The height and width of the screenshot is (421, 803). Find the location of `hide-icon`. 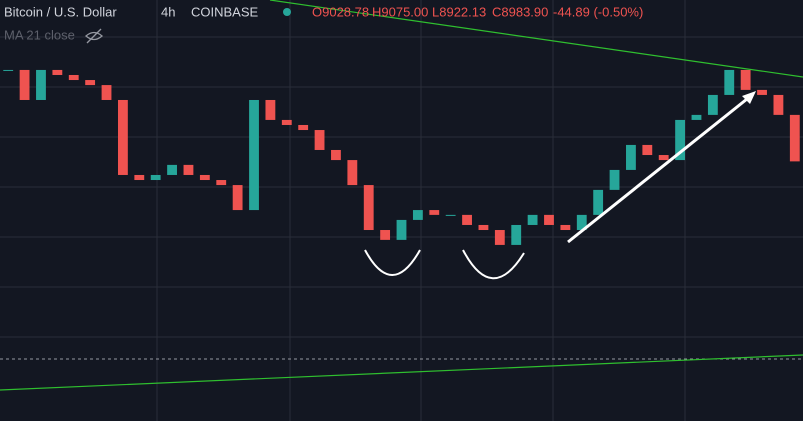

hide-icon is located at coordinates (94, 36).